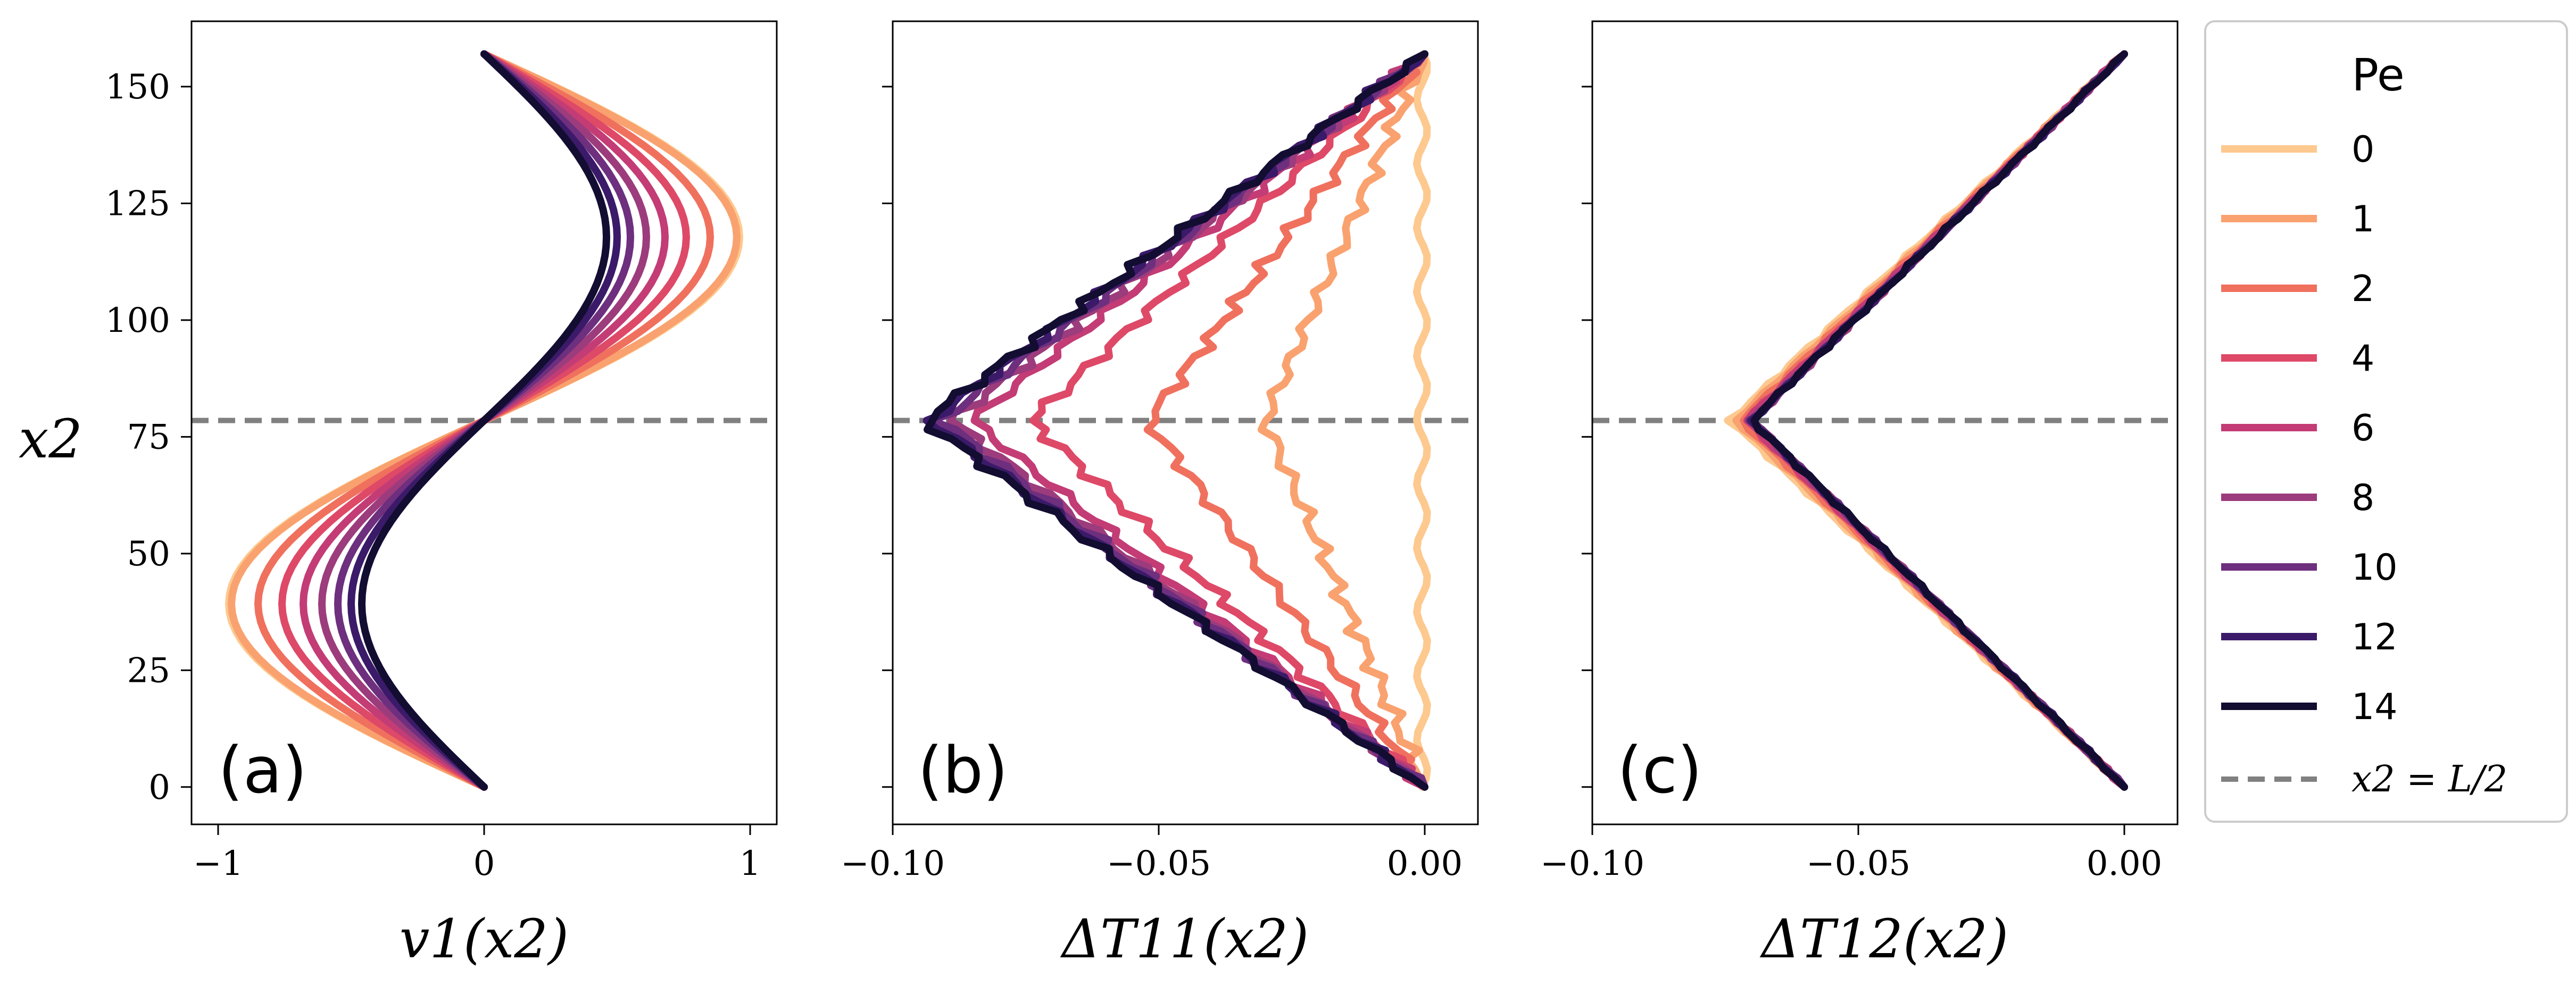 This screenshot has height=1002, width=2576. I want to click on legend-entry-label: 14, so click(2374, 707).